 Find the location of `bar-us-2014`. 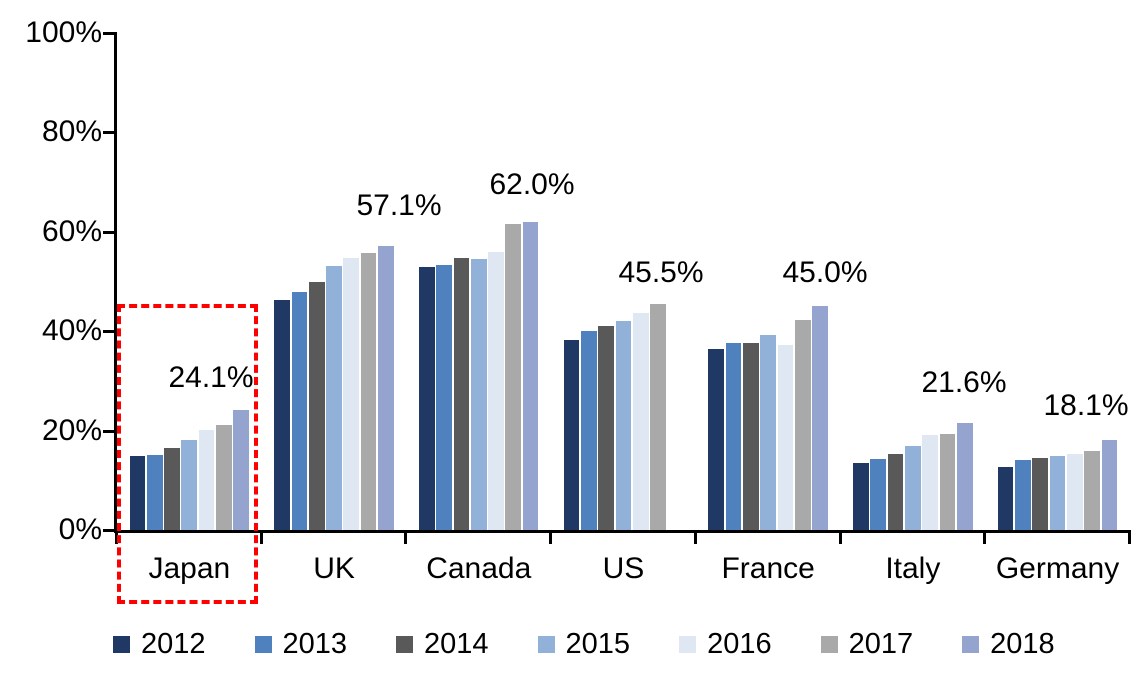

bar-us-2014 is located at coordinates (606, 427).